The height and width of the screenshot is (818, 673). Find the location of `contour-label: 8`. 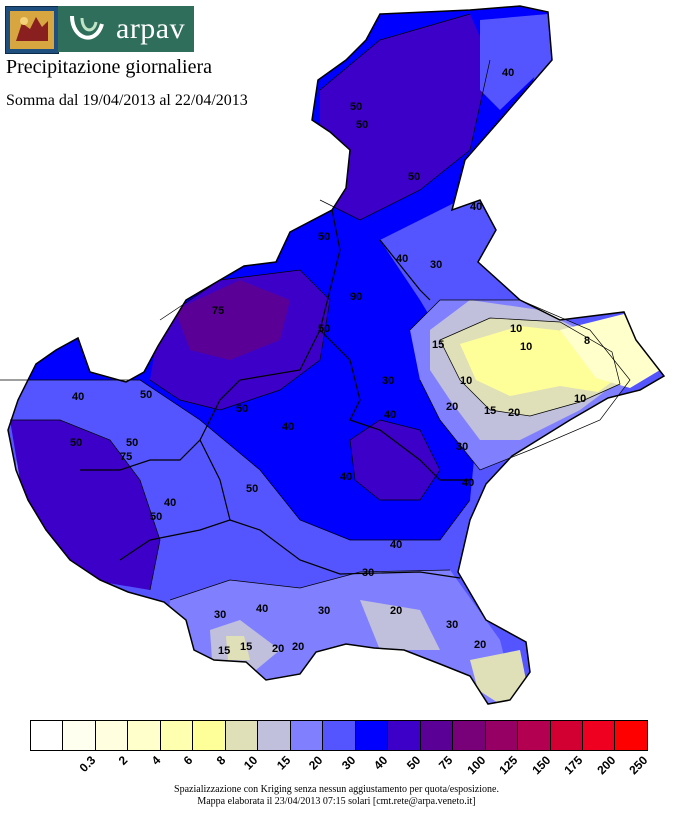

contour-label: 8 is located at coordinates (587, 341).